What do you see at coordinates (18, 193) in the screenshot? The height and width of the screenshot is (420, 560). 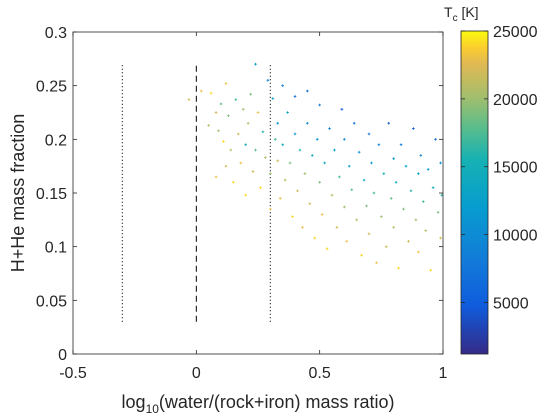 I see `y-axis-label: H+He mass fraction` at bounding box center [18, 193].